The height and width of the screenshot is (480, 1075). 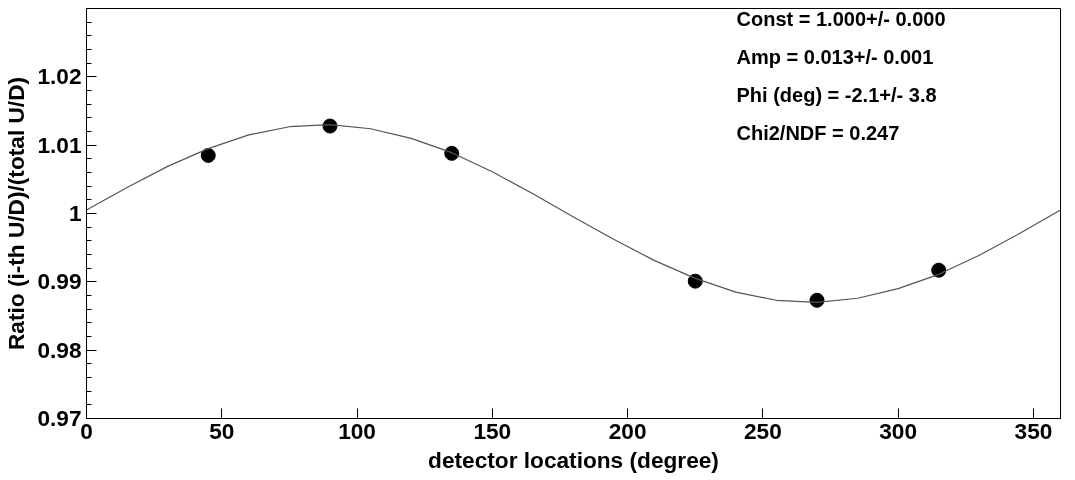 I want to click on y-tick-label: 1.01, so click(x=59, y=144).